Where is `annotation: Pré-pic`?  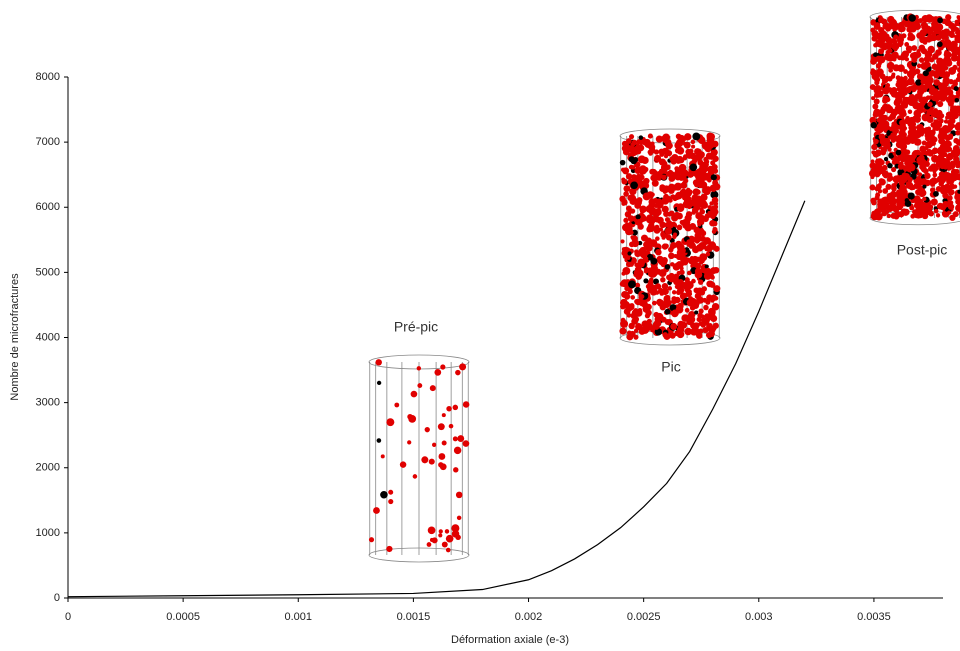 annotation: Pré-pic is located at coordinates (416, 327).